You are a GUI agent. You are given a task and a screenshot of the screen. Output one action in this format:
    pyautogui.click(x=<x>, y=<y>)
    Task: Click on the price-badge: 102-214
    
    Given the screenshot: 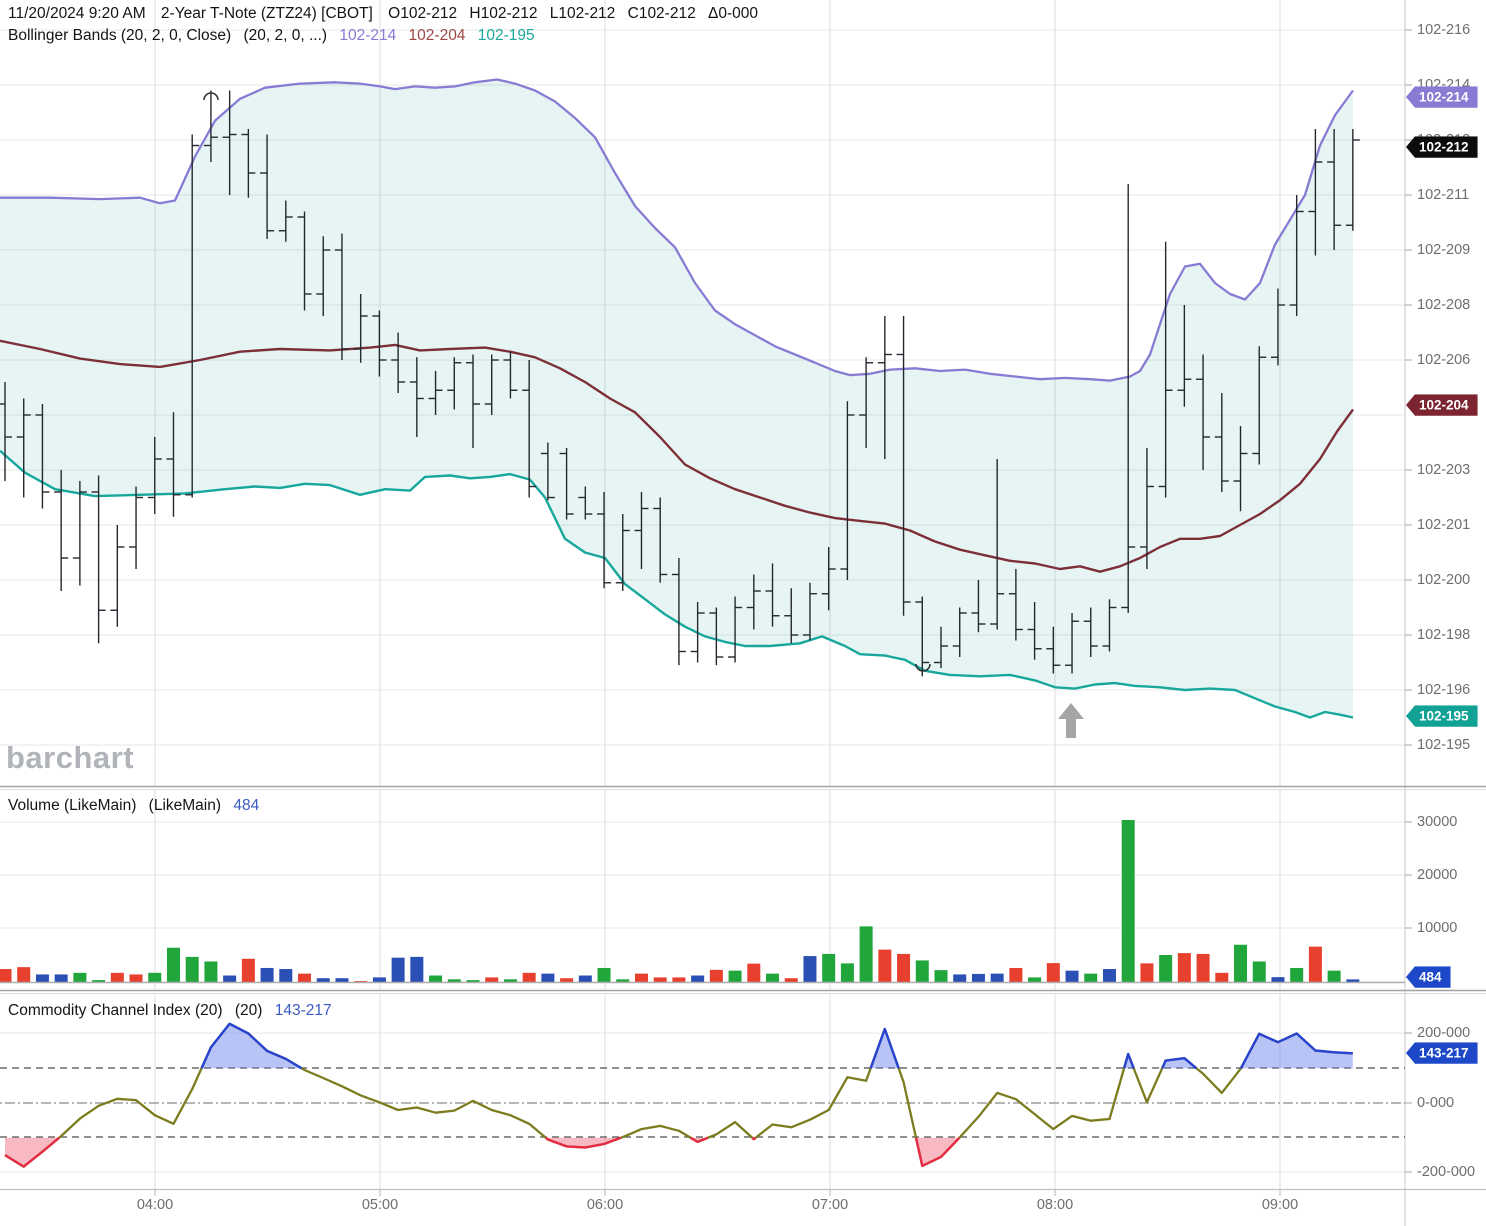 What is the action you would take?
    pyautogui.click(x=1442, y=97)
    